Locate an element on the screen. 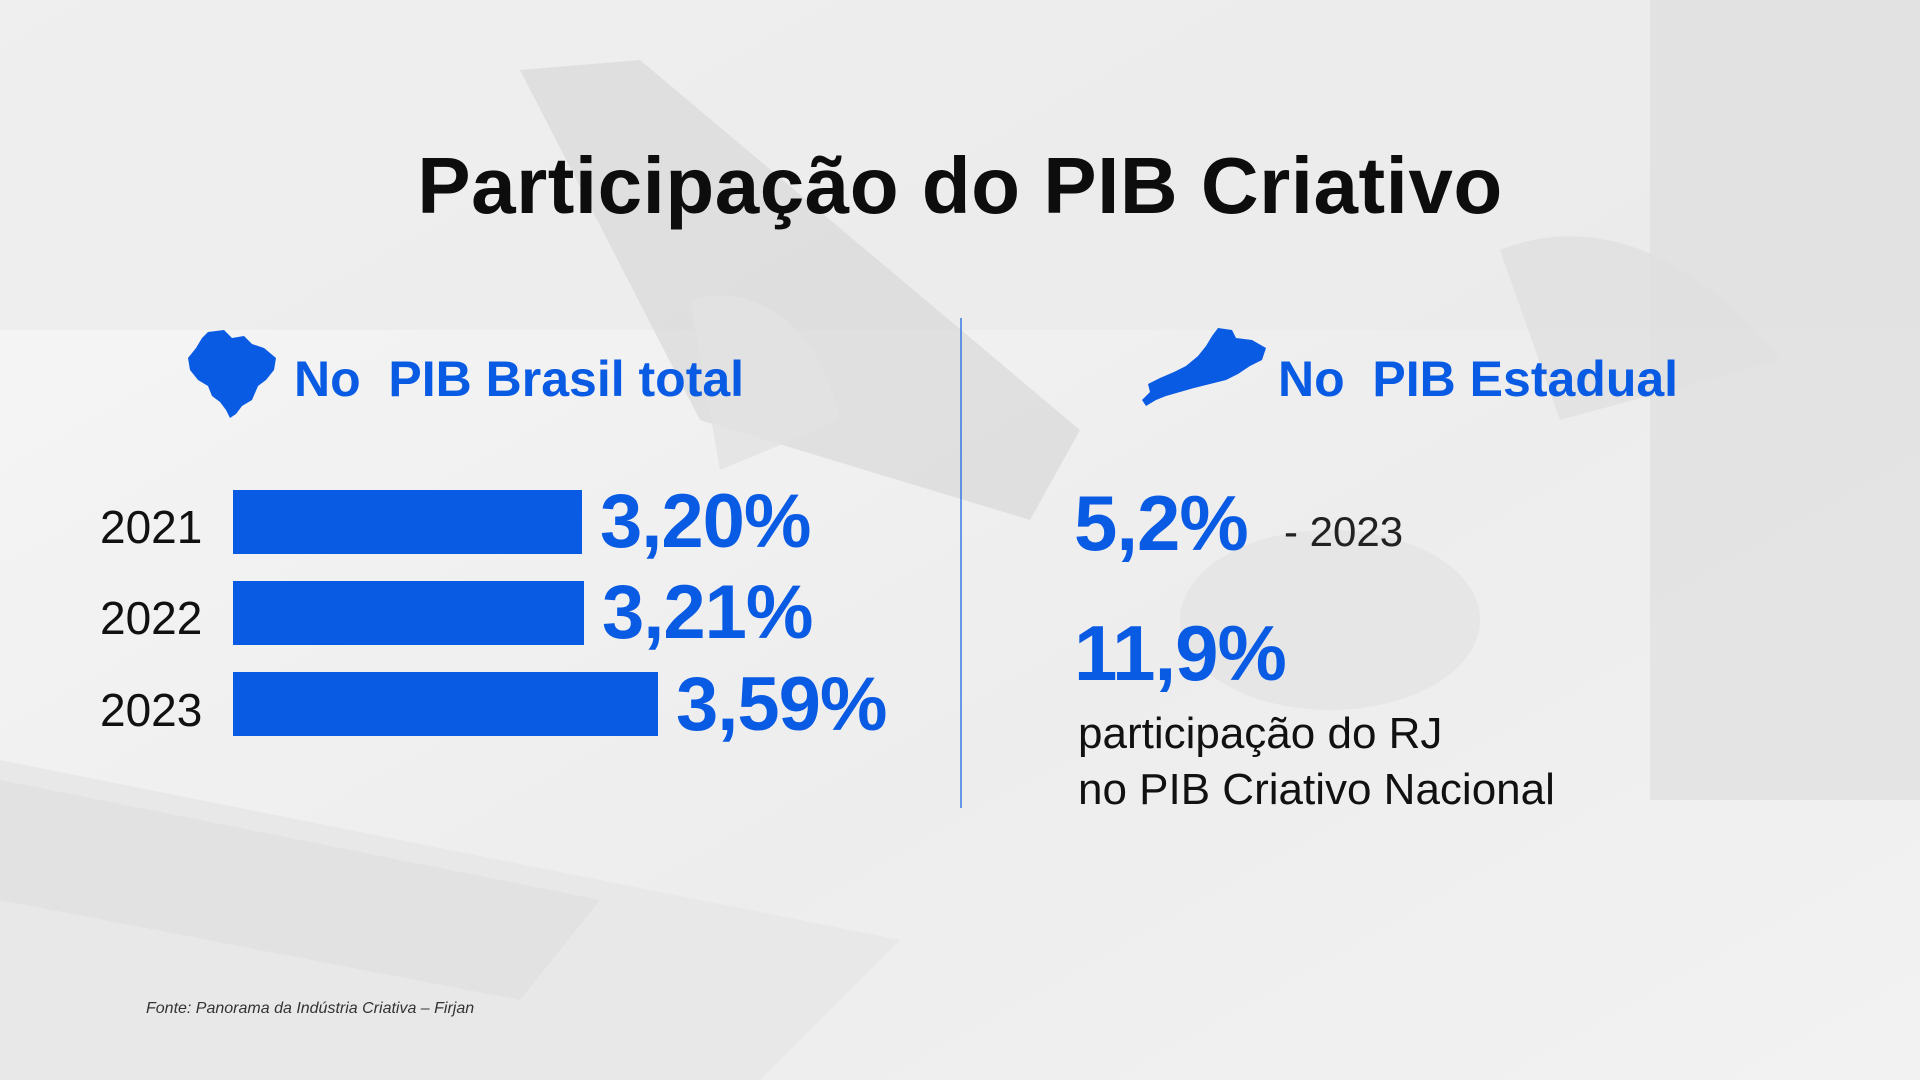 The width and height of the screenshot is (1920, 1080). state-share-year: - 2023 is located at coordinates (1344, 531).